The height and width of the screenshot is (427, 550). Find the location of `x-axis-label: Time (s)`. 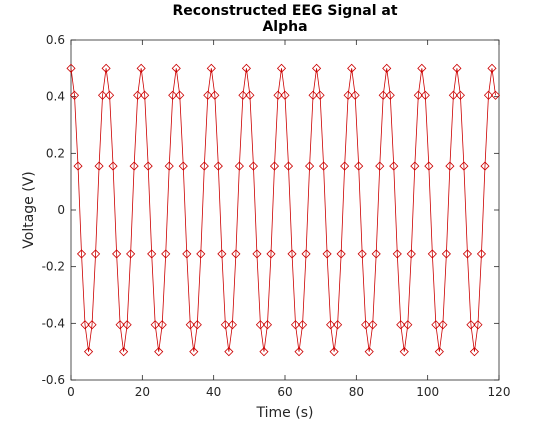

x-axis-label: Time (s) is located at coordinates (285, 413).